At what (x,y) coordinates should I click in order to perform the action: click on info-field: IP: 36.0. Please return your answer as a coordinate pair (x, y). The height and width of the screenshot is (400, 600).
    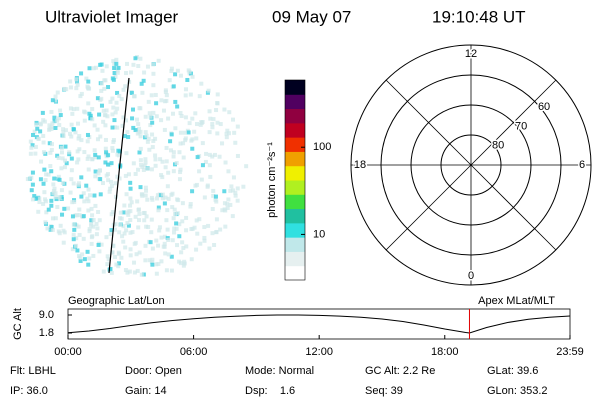
    Looking at the image, I should click on (29, 391).